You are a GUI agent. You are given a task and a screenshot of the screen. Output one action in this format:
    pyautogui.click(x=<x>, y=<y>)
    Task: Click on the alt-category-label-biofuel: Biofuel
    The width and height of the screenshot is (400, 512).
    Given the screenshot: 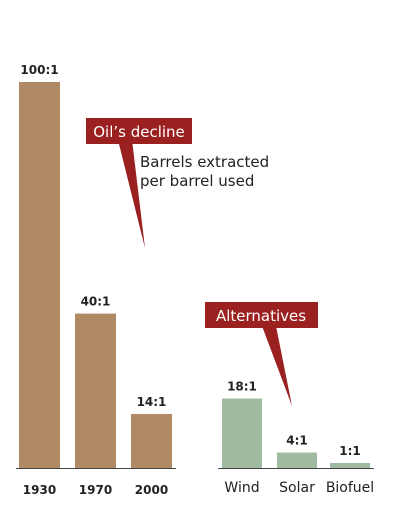 What is the action you would take?
    pyautogui.click(x=350, y=488)
    